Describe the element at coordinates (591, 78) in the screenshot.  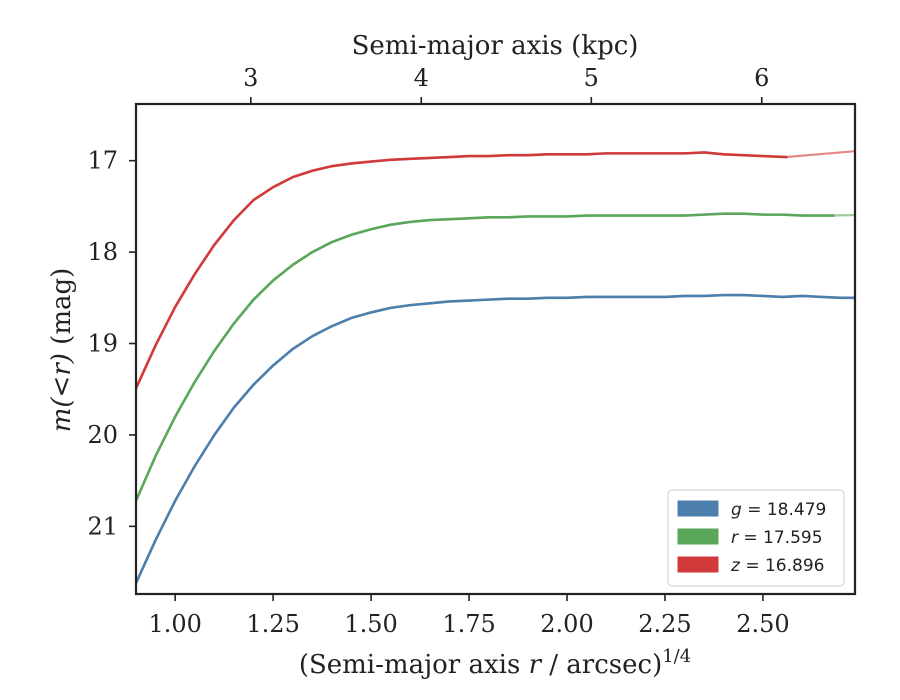
I see `top-x-tick-label: 5` at that location.